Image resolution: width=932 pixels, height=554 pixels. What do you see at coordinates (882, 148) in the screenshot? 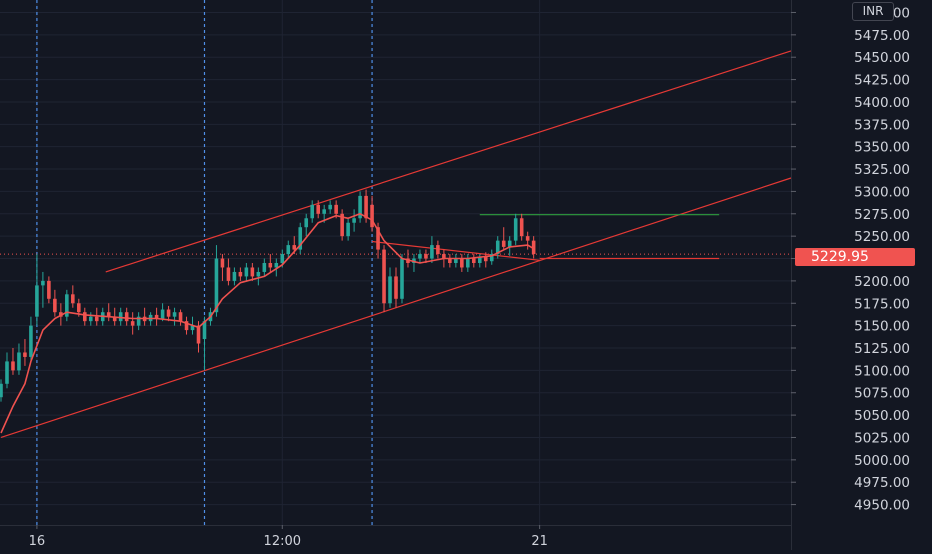
I see `price-tick-label: 5350.00` at bounding box center [882, 148].